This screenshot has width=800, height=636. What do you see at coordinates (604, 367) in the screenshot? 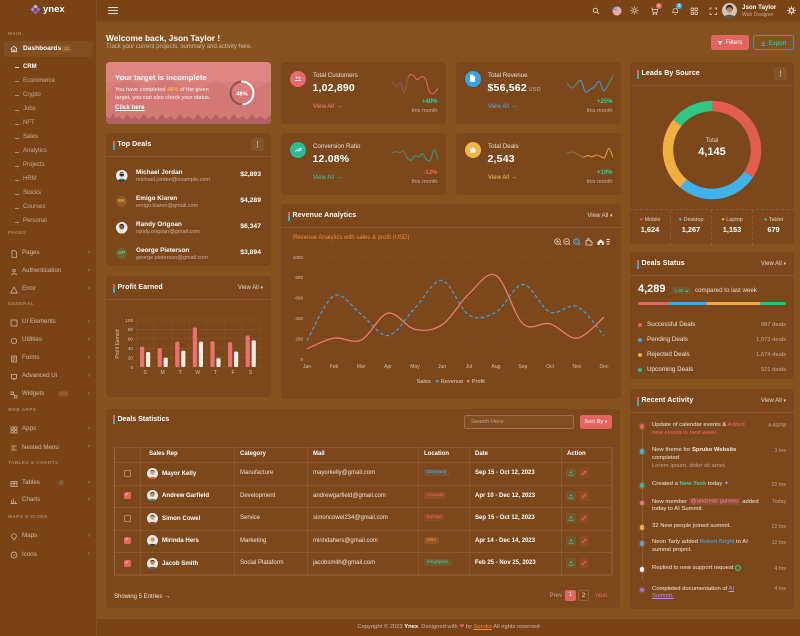
I see `svg-text: Dec` at bounding box center [604, 367].